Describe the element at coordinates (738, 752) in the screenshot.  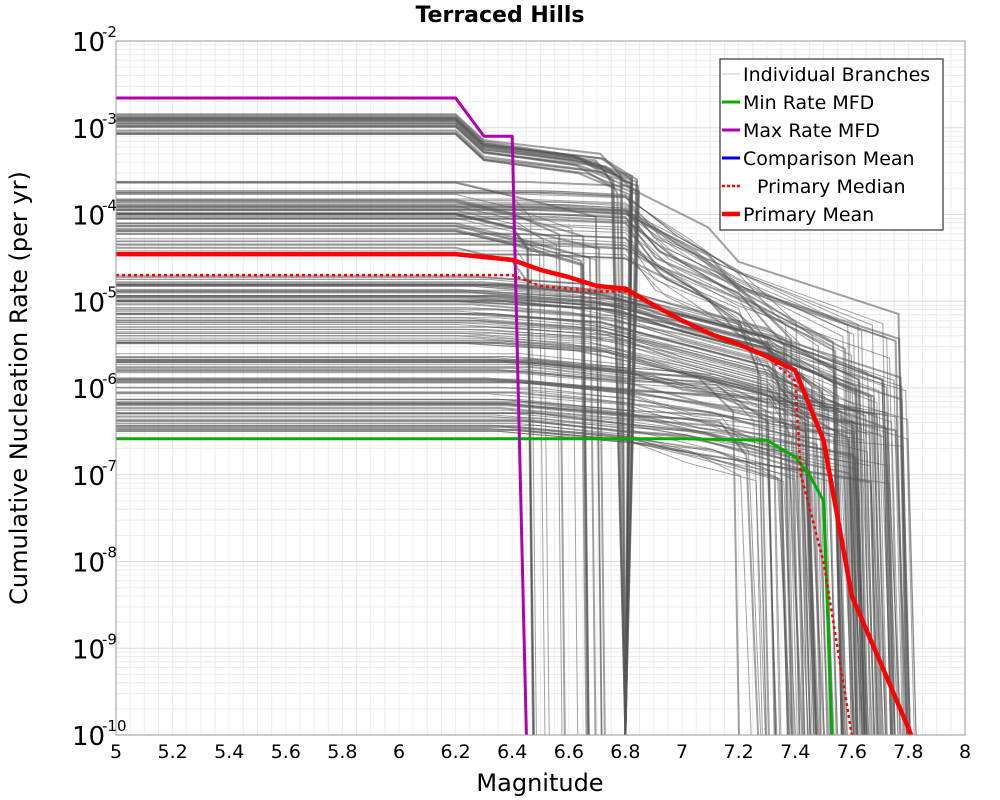
I see `x-tick-label: 7.2` at that location.